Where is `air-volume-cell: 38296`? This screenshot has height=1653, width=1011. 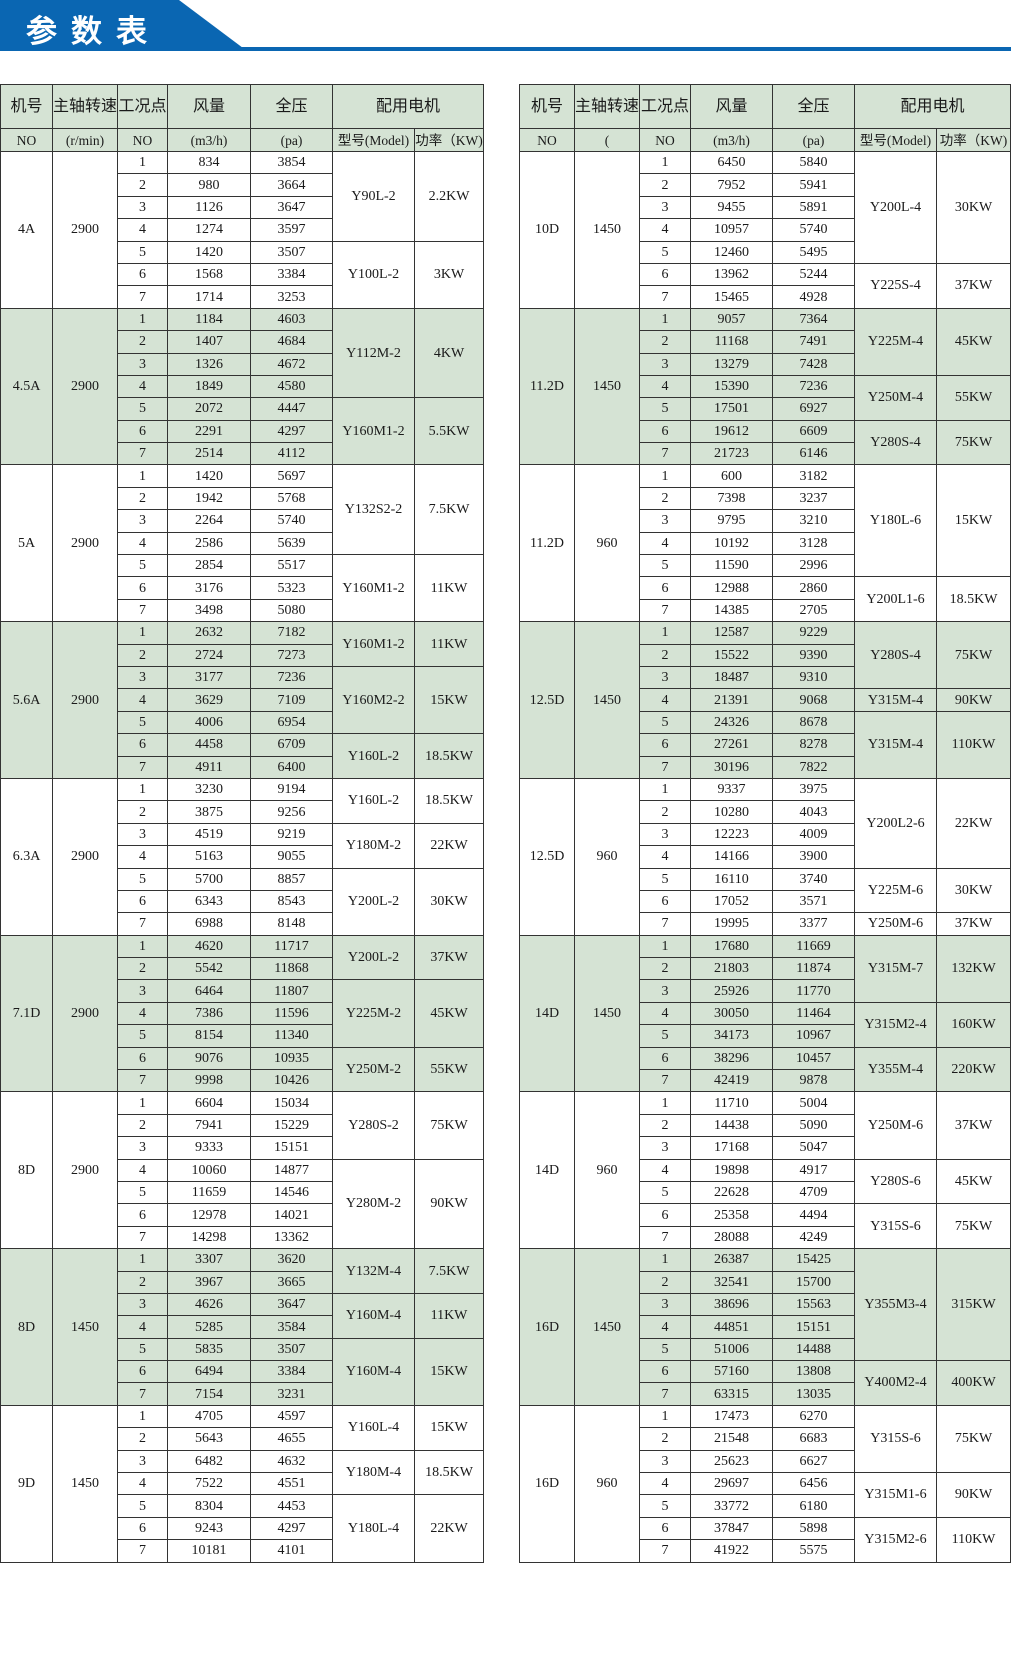
air-volume-cell: 38296 is located at coordinates (731, 1058).